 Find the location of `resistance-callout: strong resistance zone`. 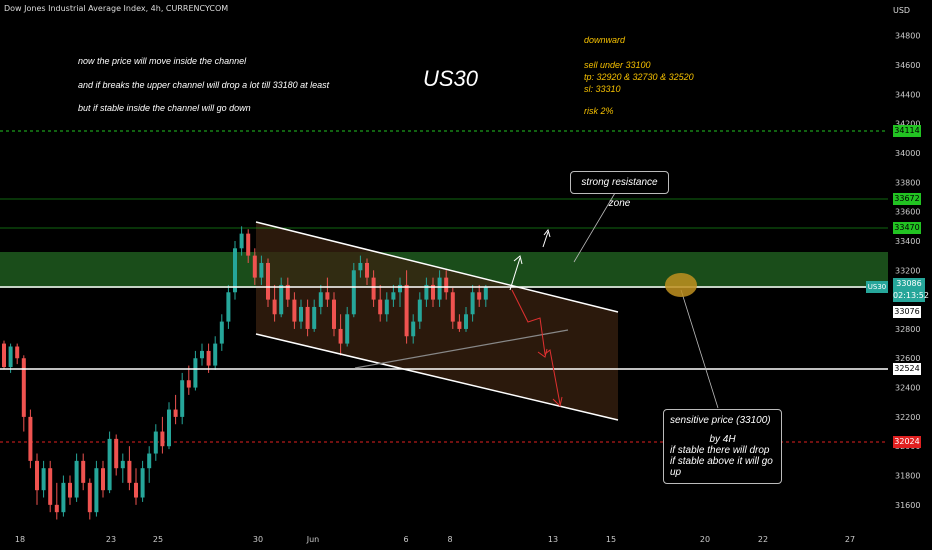

resistance-callout: strong resistance zone is located at coordinates (619, 190).